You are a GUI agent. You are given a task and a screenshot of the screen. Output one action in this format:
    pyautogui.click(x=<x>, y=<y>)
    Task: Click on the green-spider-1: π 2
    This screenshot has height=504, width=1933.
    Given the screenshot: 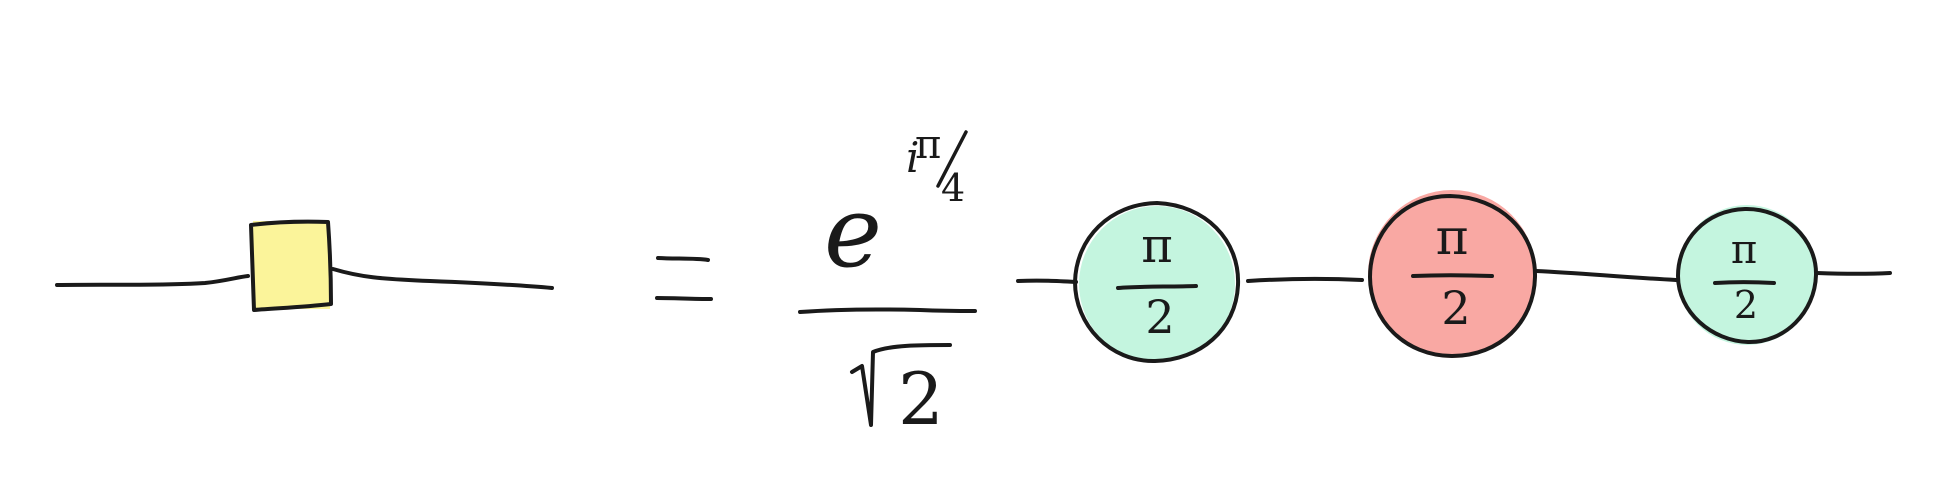 What is the action you would take?
    pyautogui.click(x=1157, y=282)
    